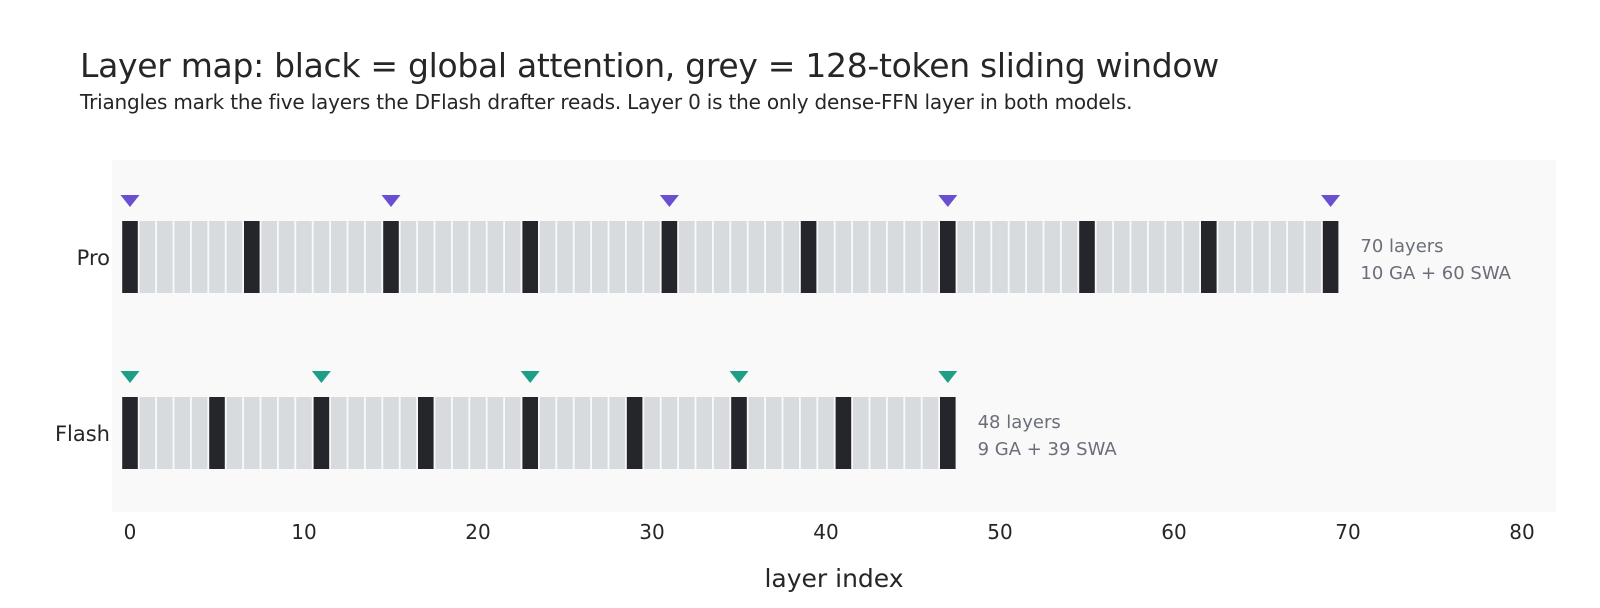 This screenshot has height=608, width=1600. What do you see at coordinates (739, 433) in the screenshot?
I see `flash-layer-35-global` at bounding box center [739, 433].